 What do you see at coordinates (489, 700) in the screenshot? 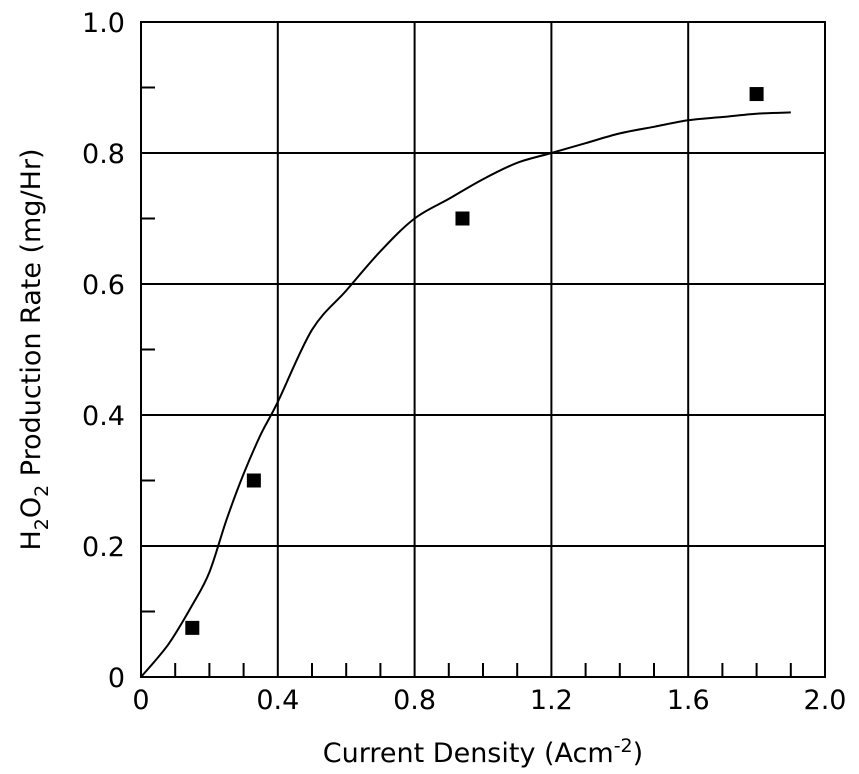
I see `x-tick-labels: 0 0.4 0.8 1.2 1.6 2.0` at bounding box center [489, 700].